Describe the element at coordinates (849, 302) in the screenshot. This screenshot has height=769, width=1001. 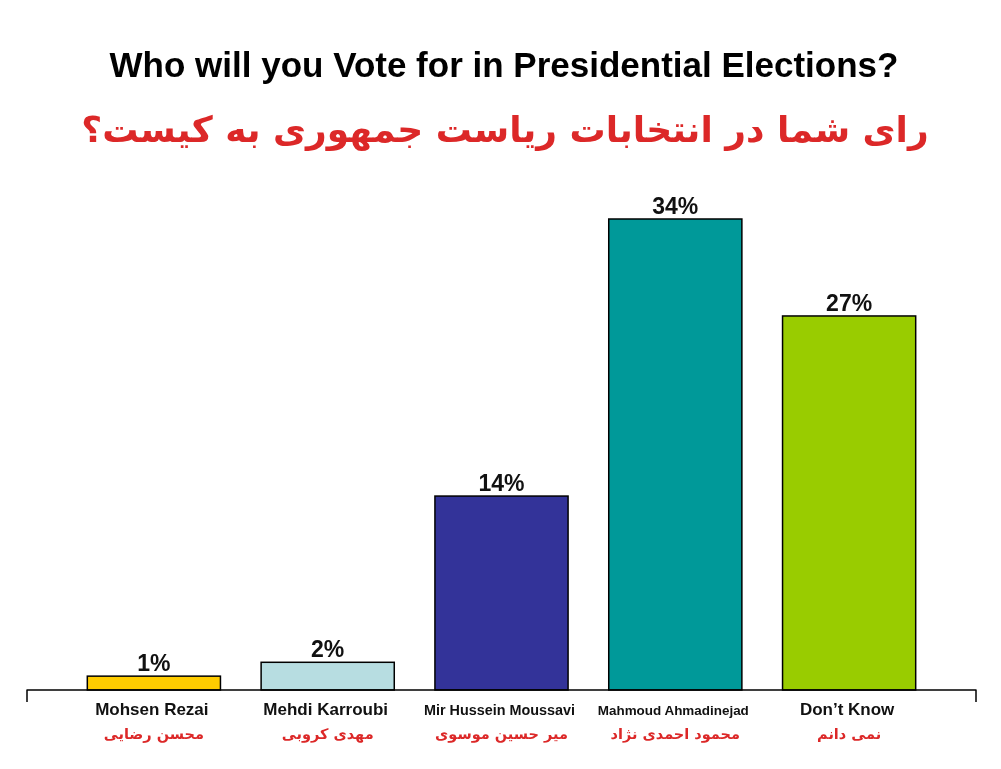
I see `data-label: 27%` at that location.